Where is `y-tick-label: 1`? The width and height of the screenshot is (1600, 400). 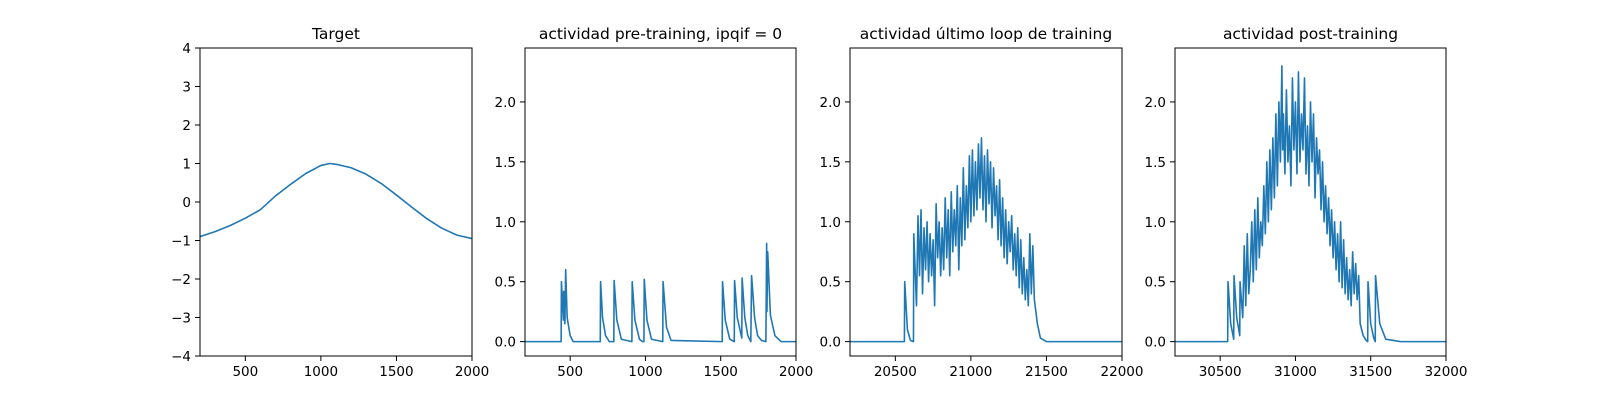 y-tick-label: 1 is located at coordinates (186, 165).